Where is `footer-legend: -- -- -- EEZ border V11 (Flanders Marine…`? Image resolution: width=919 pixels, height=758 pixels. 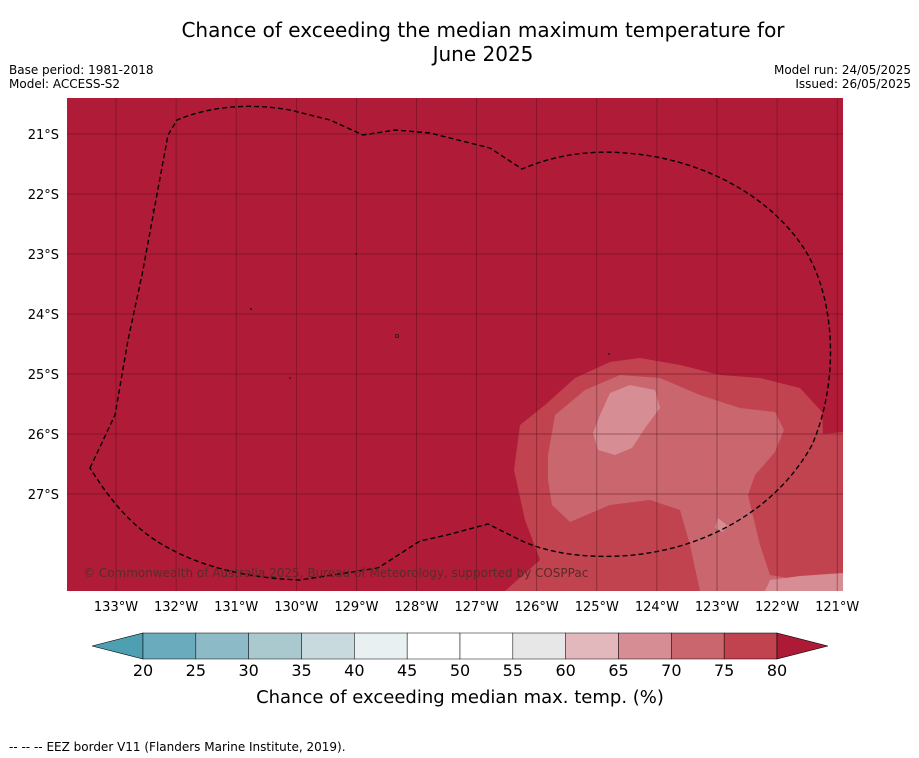 footer-legend: -- -- -- EEZ border V11 (Flanders Marine… is located at coordinates (177, 747).